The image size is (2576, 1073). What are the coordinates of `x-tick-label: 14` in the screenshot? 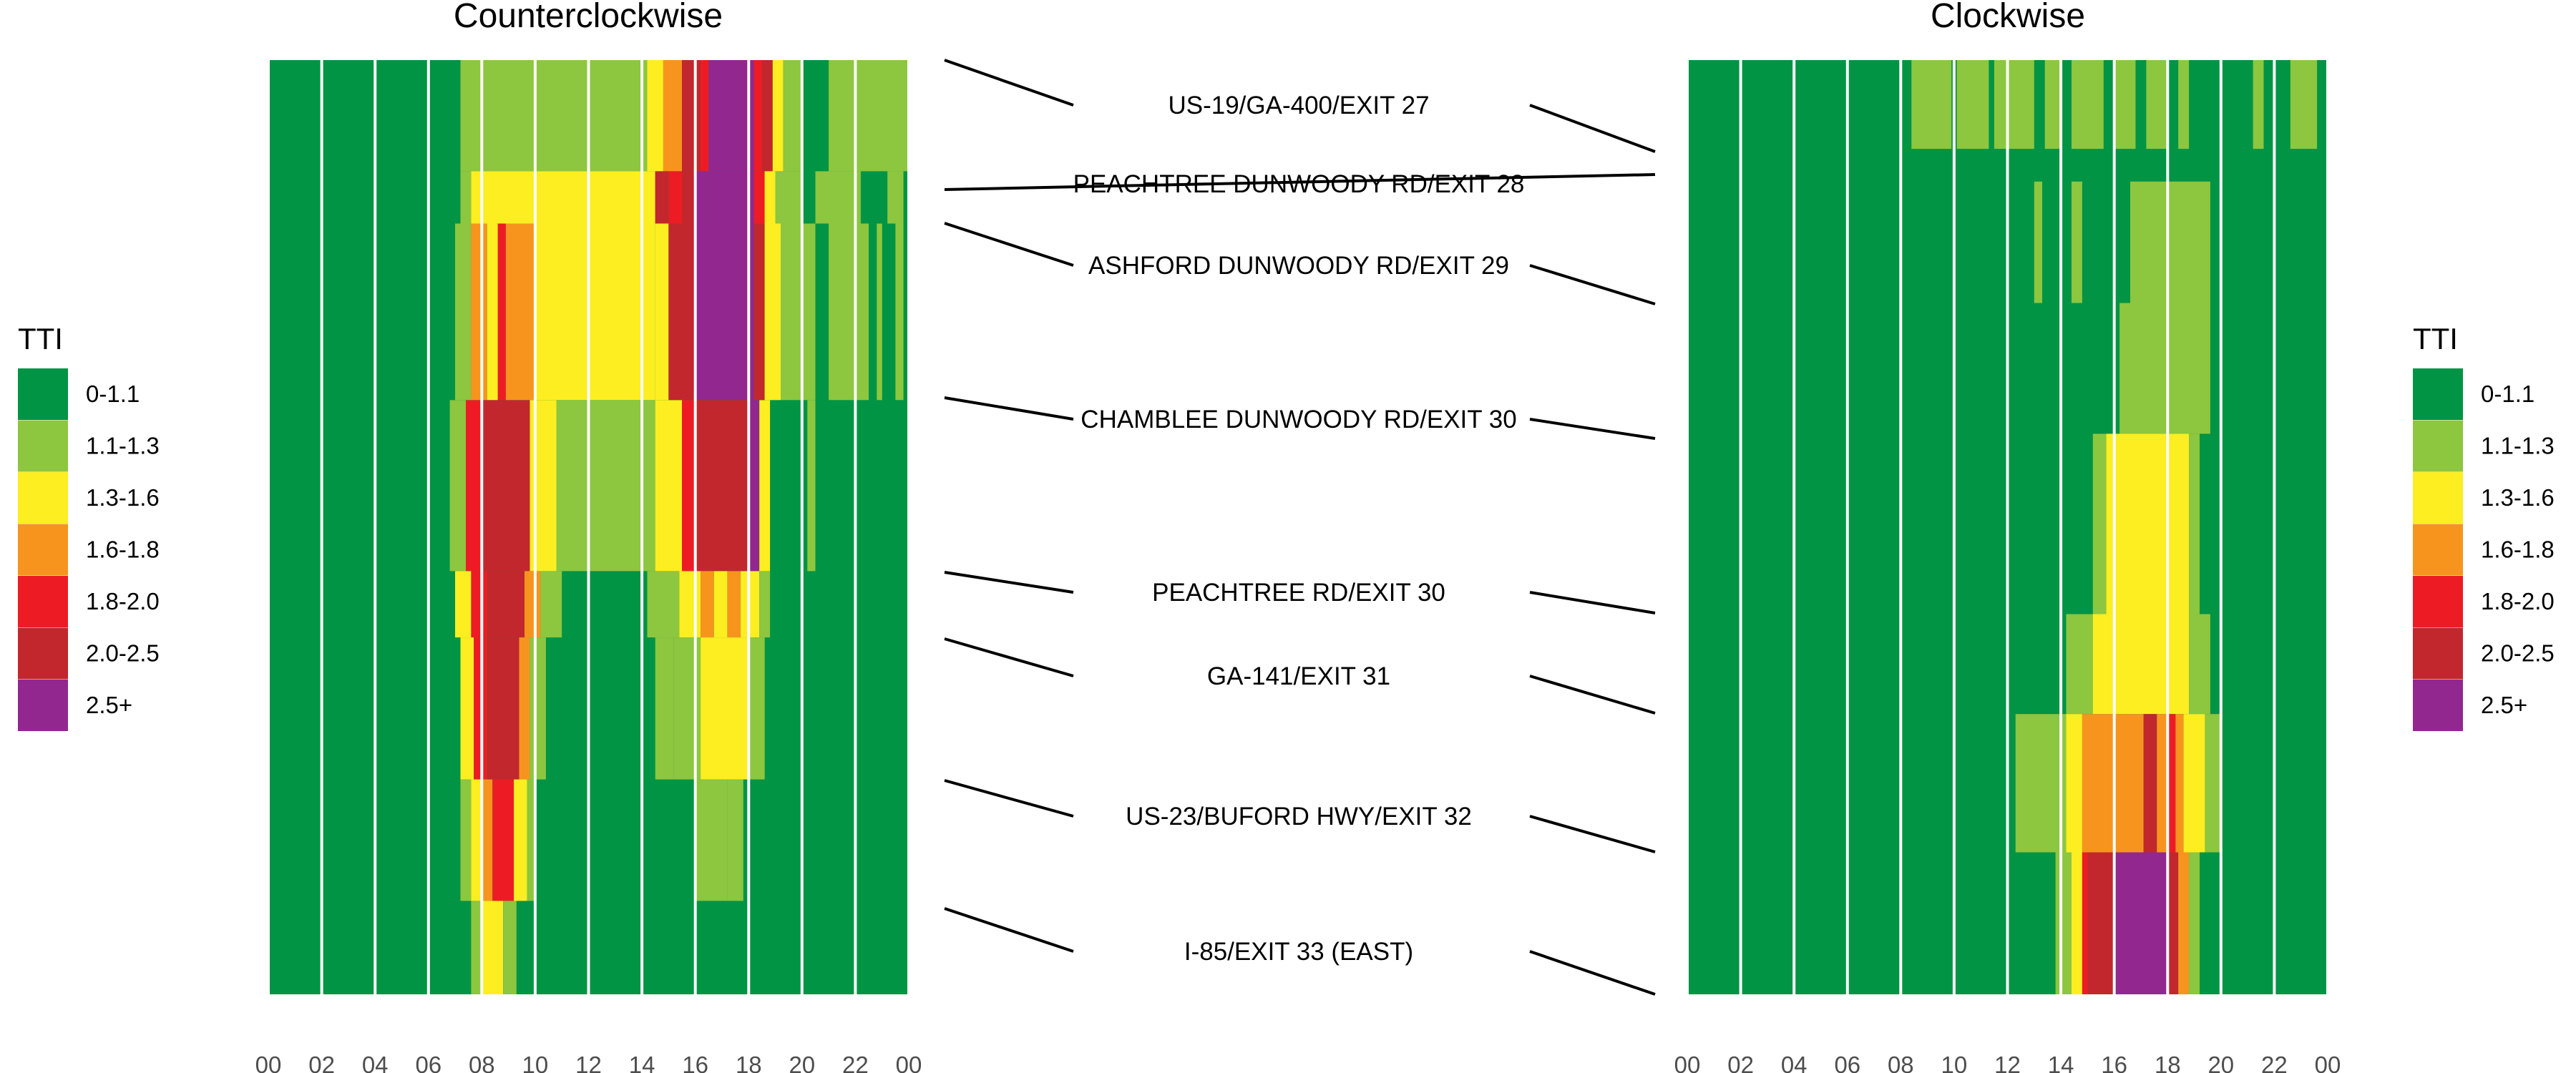 It's located at (2061, 1062).